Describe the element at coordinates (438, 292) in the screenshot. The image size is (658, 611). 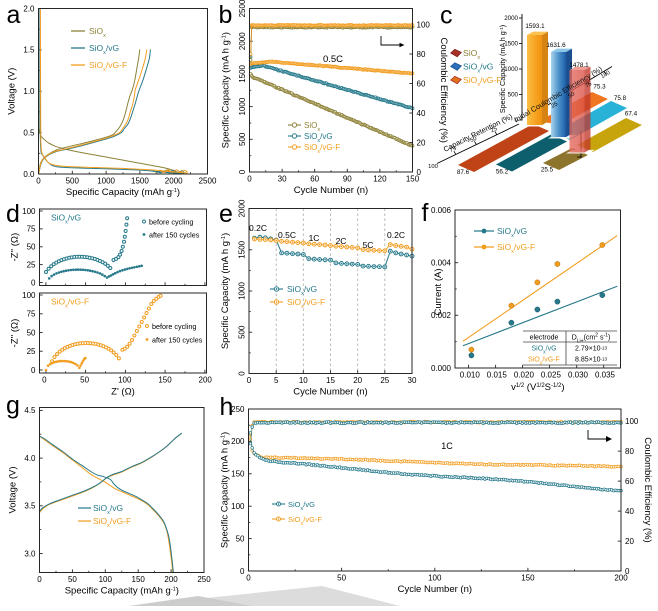
I see `svg-text: Current (A)` at that location.